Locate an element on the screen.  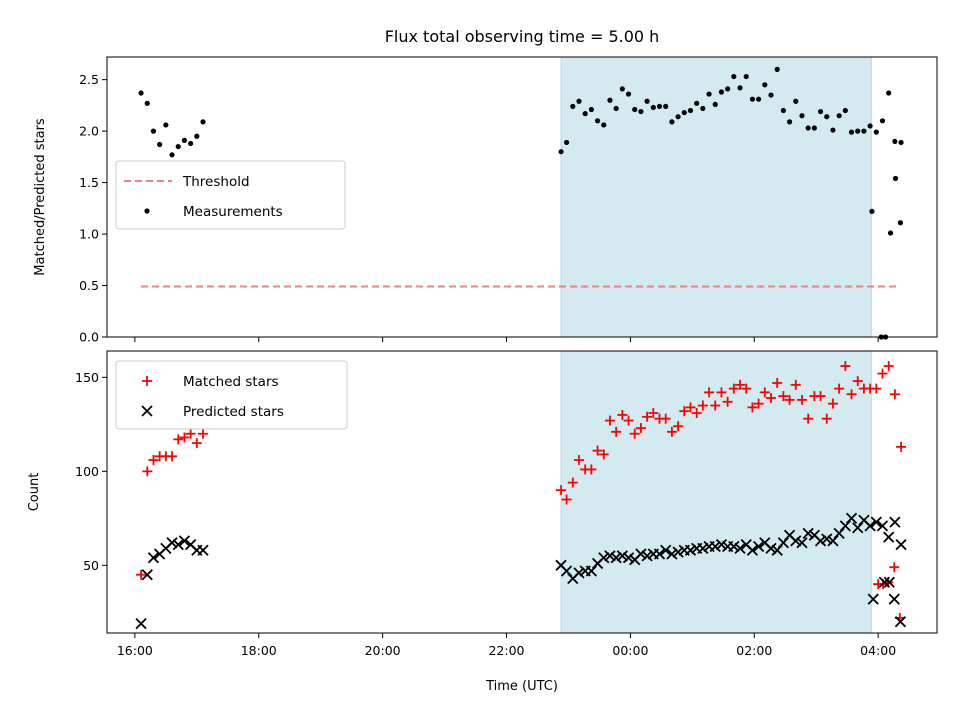
ratio-legend-box is located at coordinates (230, 195).